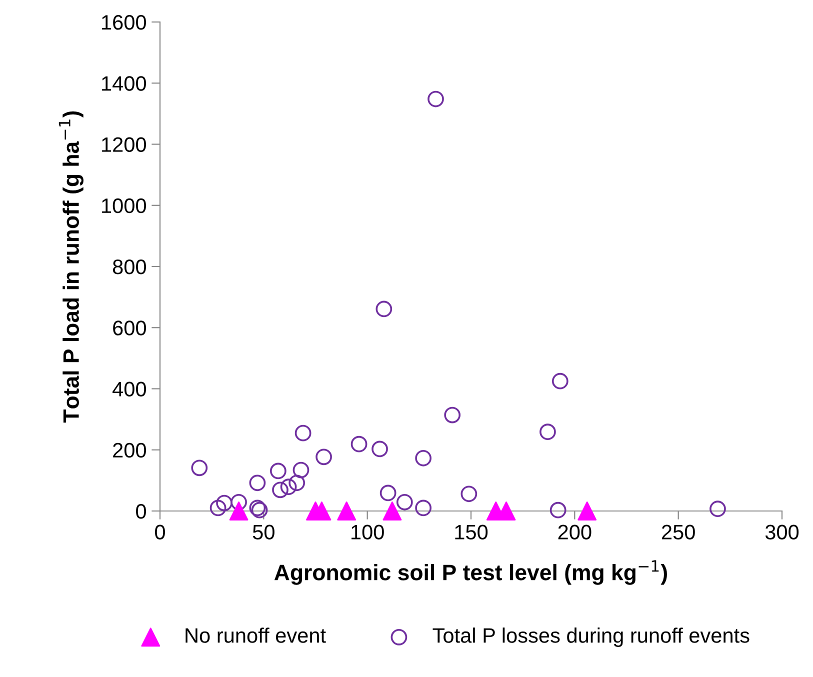 This screenshot has height=677, width=813. Describe the element at coordinates (71, 267) in the screenshot. I see `y-axis-title: Total P load in runoff (g ha$^{−1}$)` at that location.